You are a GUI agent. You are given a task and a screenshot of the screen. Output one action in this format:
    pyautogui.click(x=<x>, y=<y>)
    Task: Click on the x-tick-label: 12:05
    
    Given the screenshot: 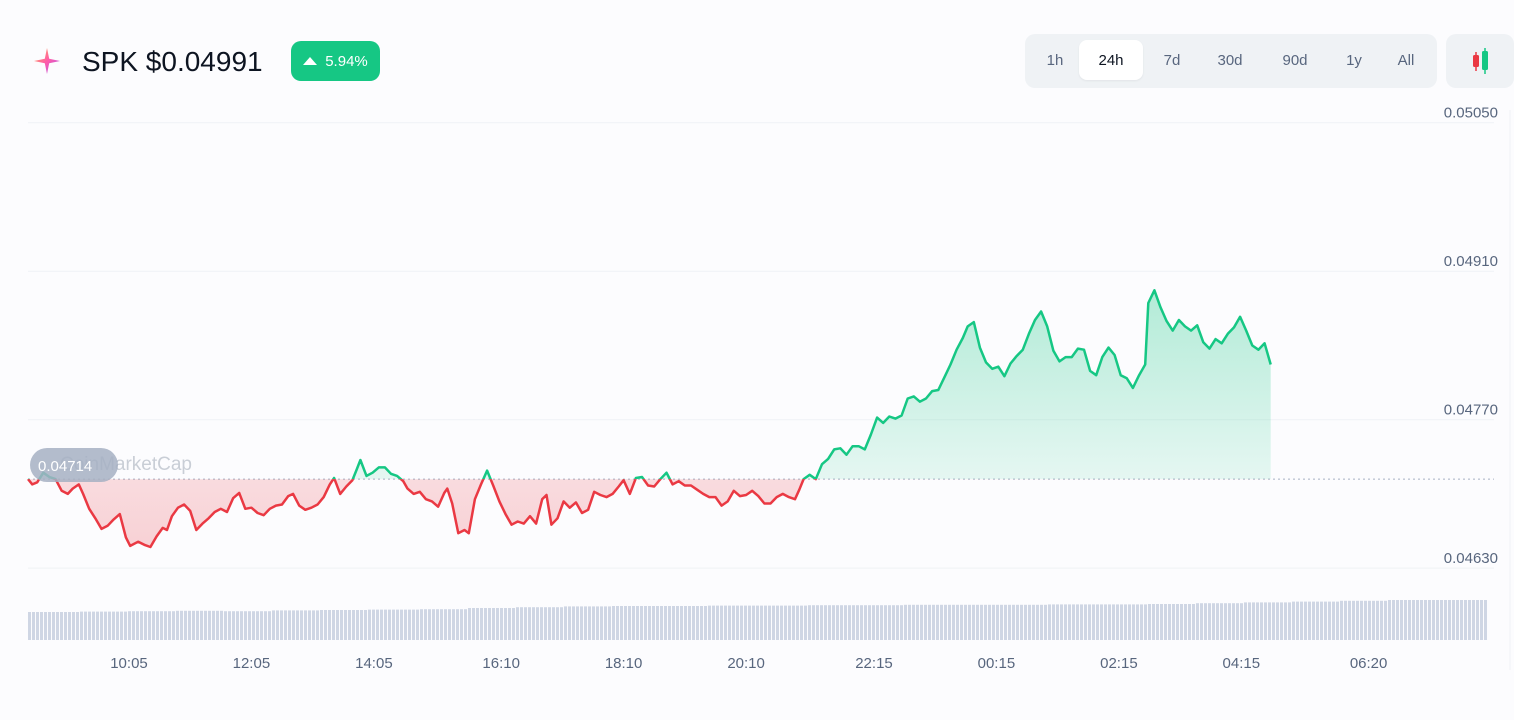 What is the action you would take?
    pyautogui.click(x=252, y=663)
    